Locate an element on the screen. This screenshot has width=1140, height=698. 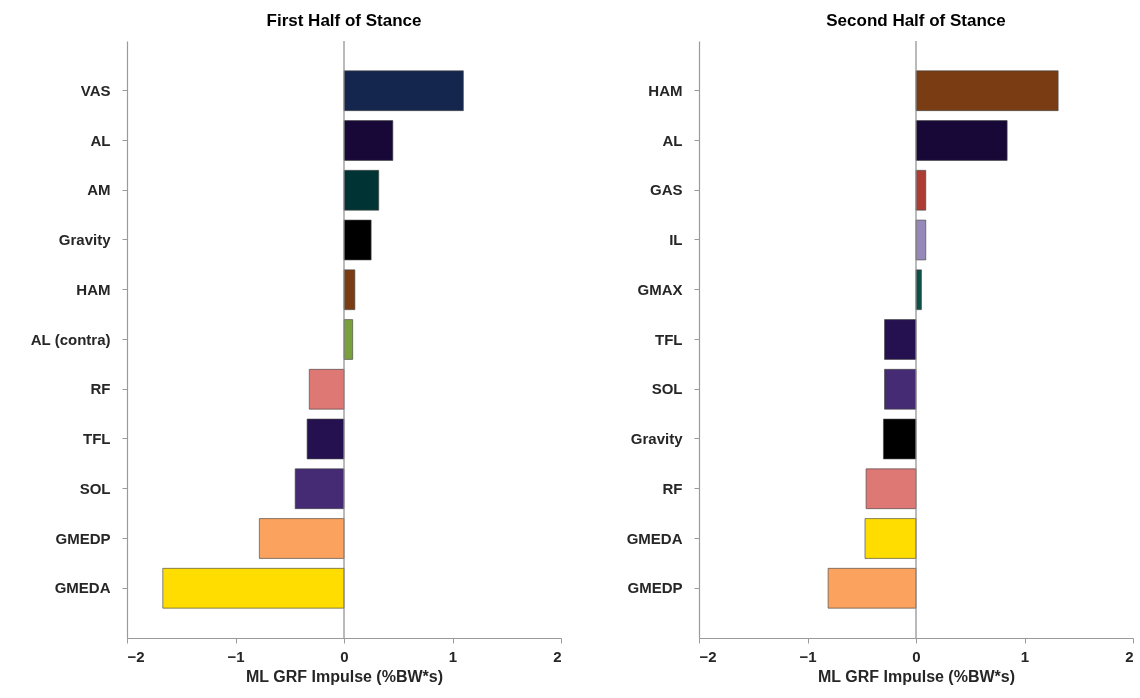
y-tick-label: GAS is located at coordinates (666, 190).